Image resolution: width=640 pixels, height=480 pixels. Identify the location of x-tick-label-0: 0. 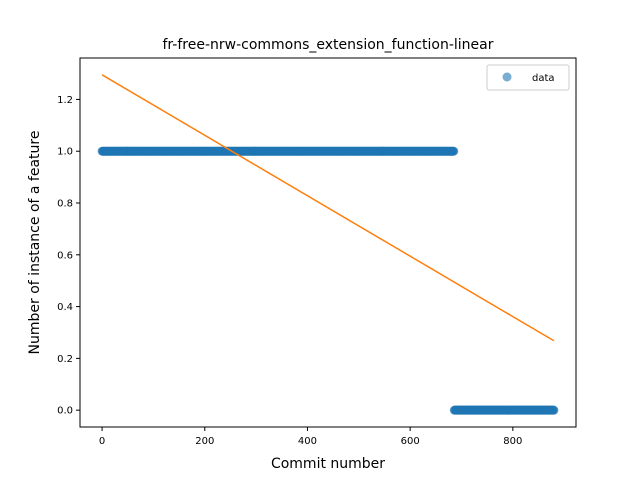
(102, 441).